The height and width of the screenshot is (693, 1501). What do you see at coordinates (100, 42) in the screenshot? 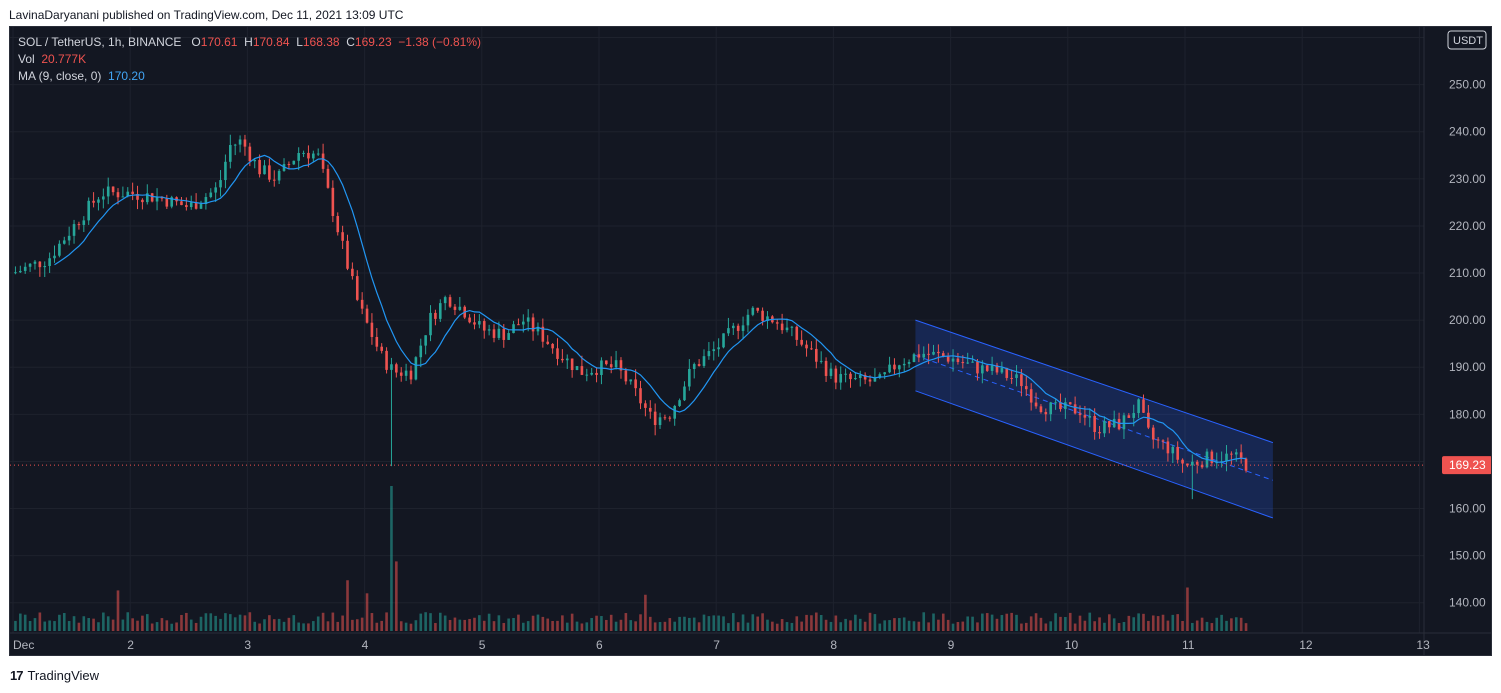
I see `symbol-label: SOL / TetherUS, 1h, BINANCE` at bounding box center [100, 42].